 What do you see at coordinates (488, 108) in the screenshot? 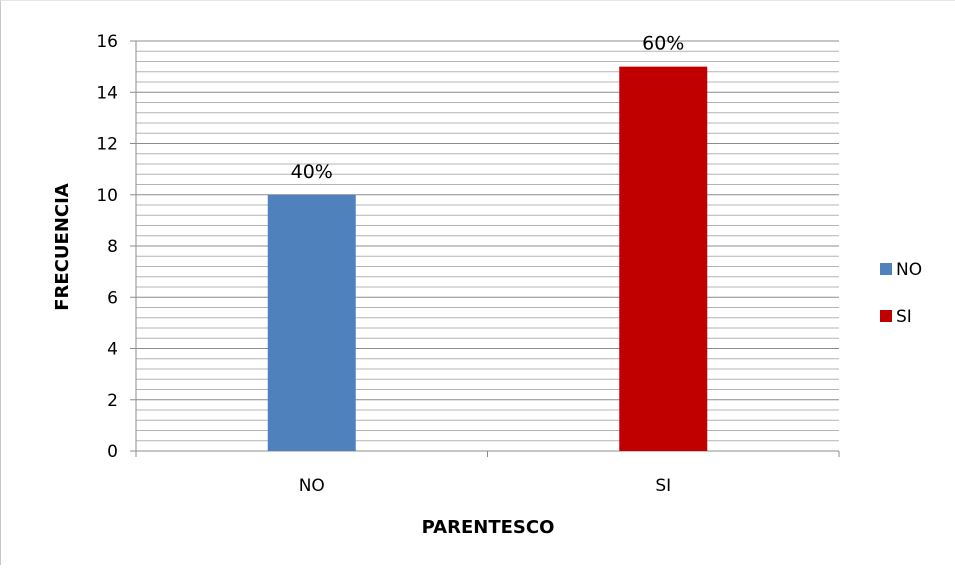
I see `data-labels: 40% 60%` at bounding box center [488, 108].